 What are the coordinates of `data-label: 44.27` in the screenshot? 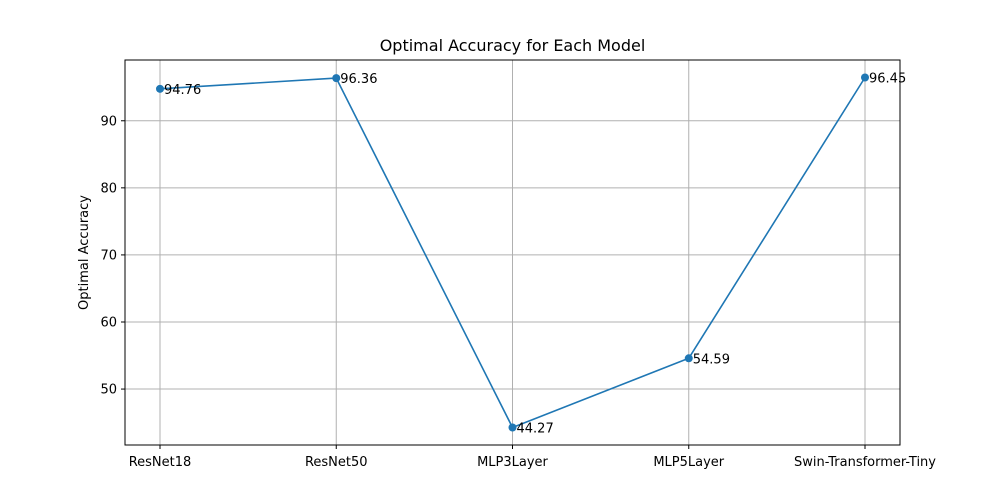 It's located at (535, 428).